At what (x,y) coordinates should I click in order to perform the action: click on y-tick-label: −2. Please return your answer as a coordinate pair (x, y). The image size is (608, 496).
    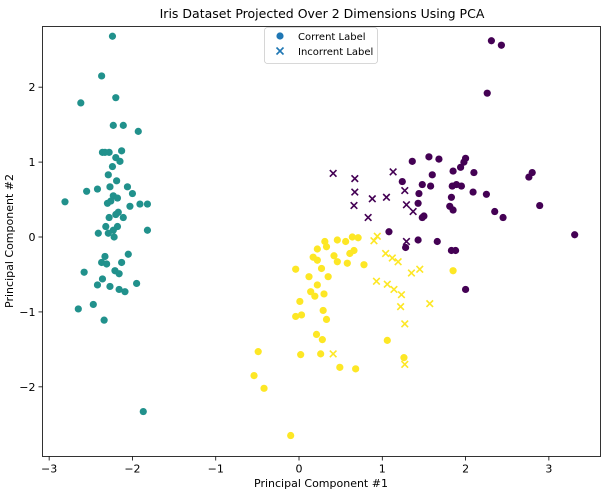
    Looking at the image, I should click on (27, 387).